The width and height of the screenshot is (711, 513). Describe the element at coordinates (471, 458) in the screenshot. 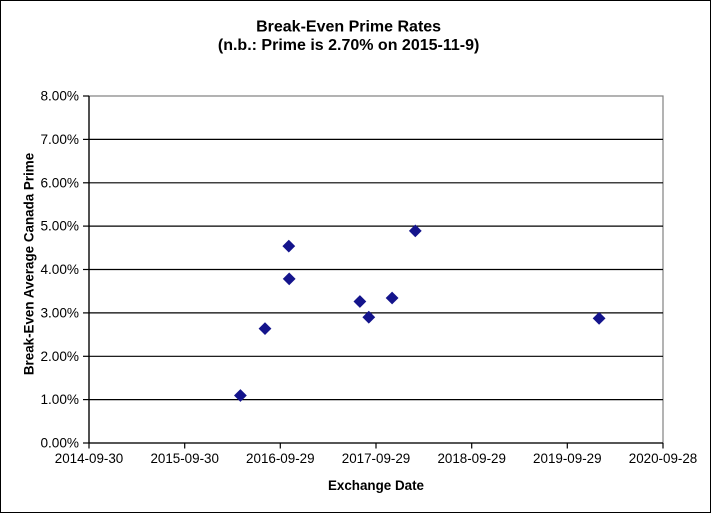

I see `svg-text: 2018-09-29` at that location.